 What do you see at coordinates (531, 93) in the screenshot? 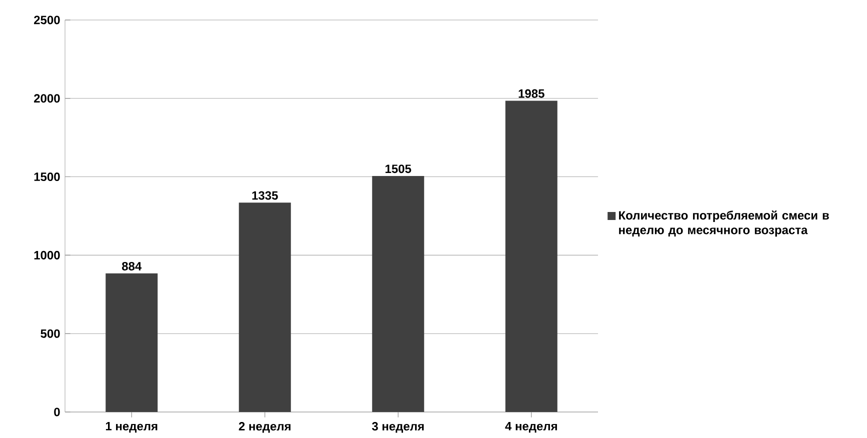
I see `data-label: 1985` at bounding box center [531, 93].